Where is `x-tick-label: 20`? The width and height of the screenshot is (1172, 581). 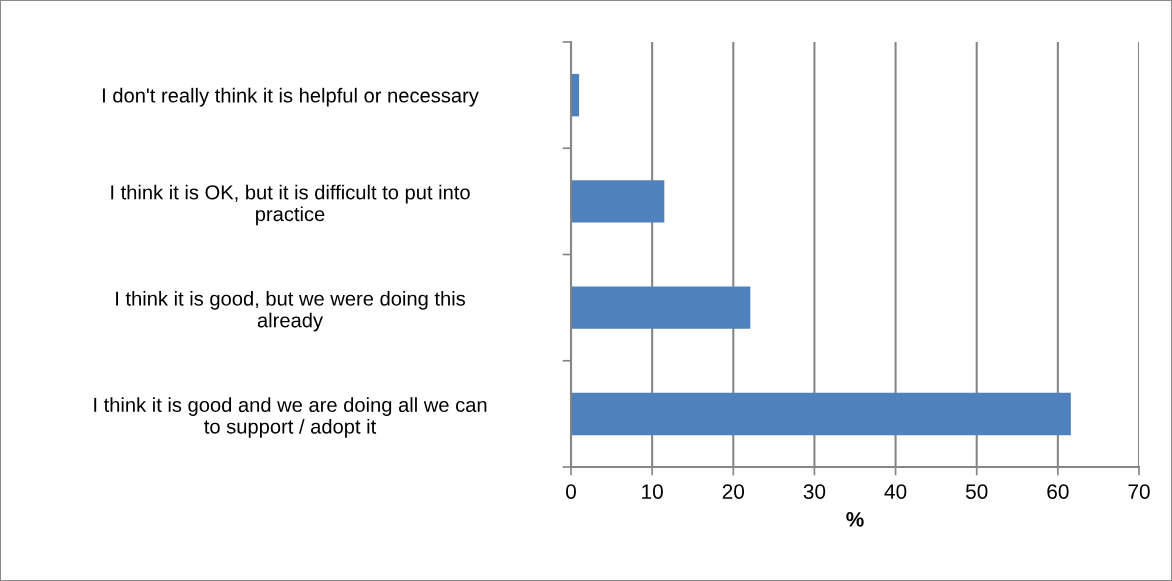 x-tick-label: 20 is located at coordinates (733, 491).